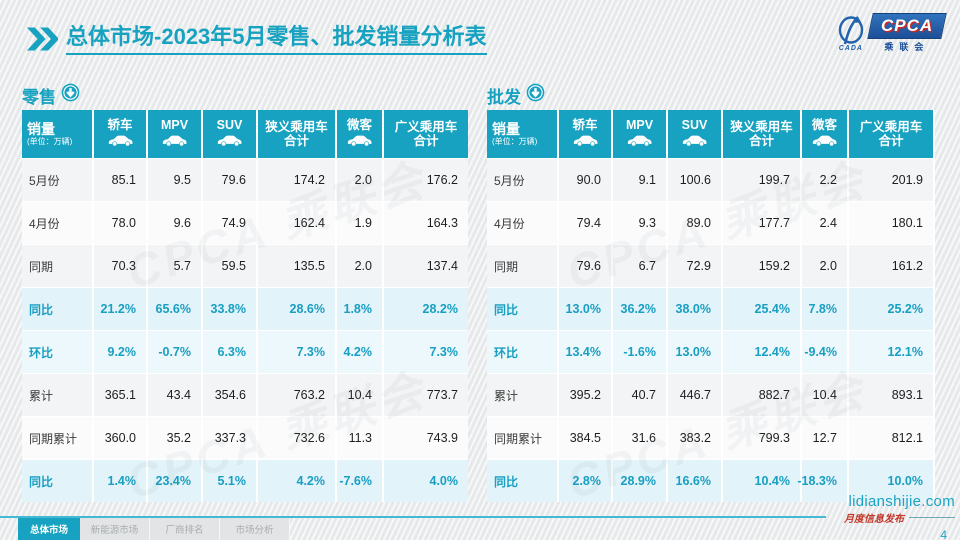 The image size is (960, 540). I want to click on titlebar: 总体市场-2023年5月零售、批发销量分析表, so click(256, 40).